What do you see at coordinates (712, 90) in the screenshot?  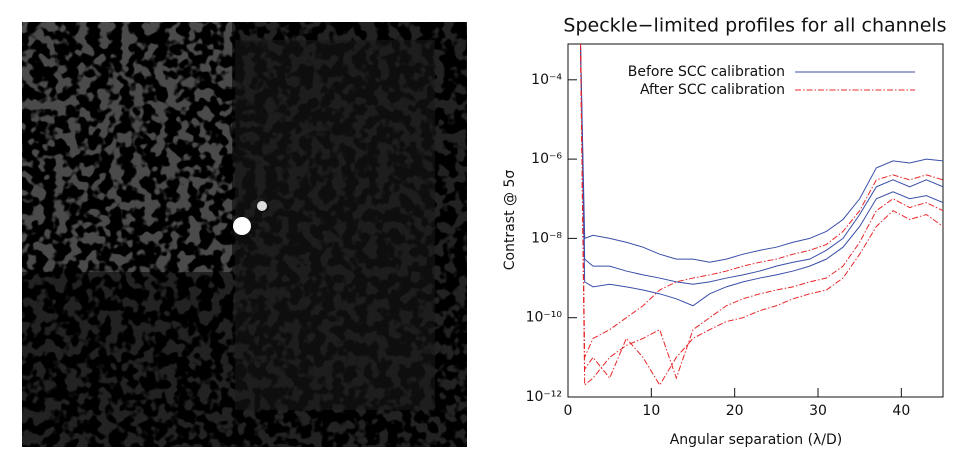 I see `legend-label: After SCC calibration` at bounding box center [712, 90].